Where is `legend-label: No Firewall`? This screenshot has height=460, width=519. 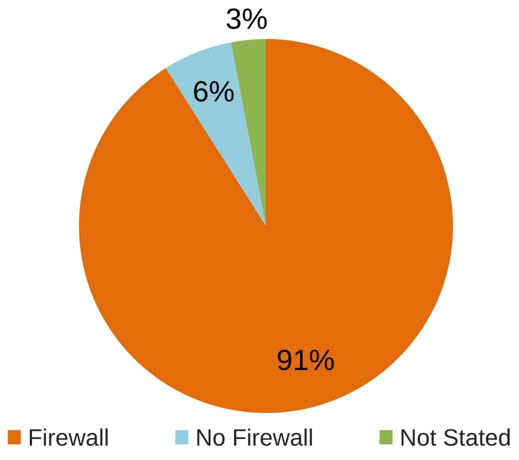 legend-label: No Firewall is located at coordinates (254, 437).